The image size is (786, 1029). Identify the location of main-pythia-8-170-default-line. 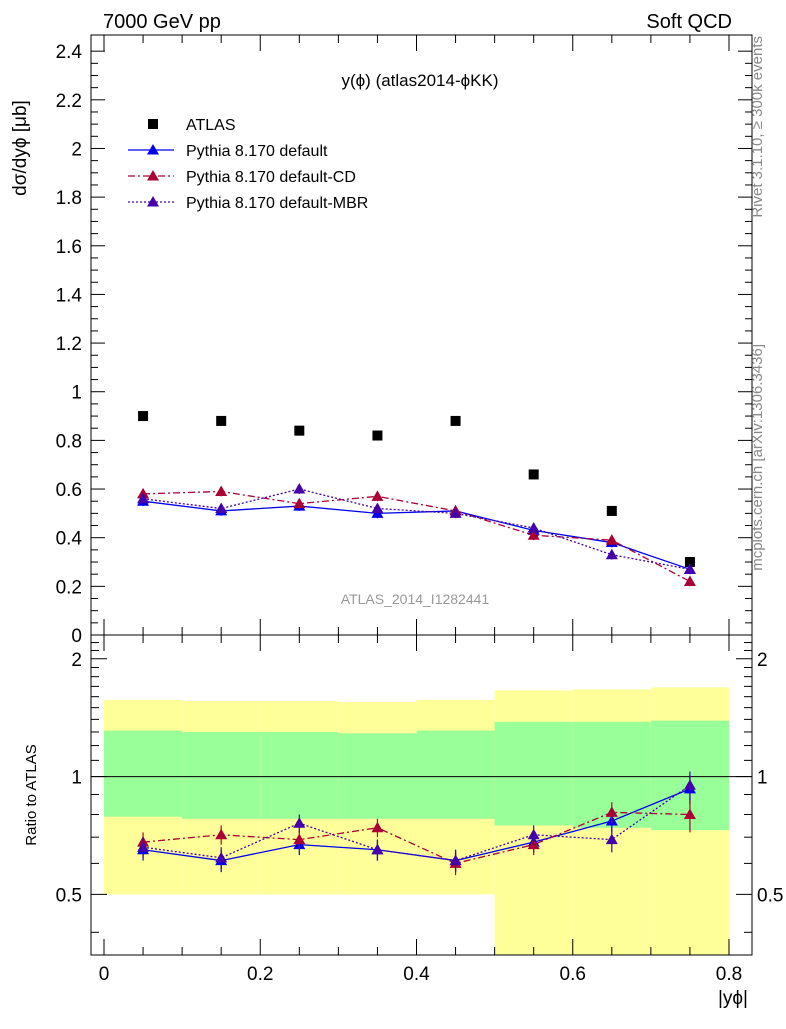
(416, 535).